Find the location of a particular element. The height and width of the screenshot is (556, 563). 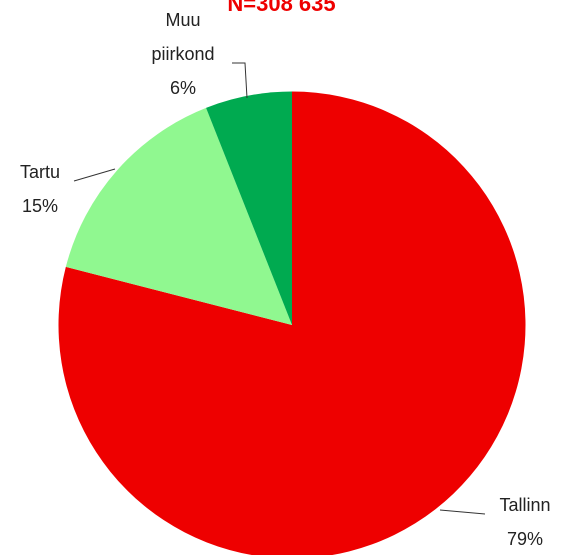

slice-label: Muu piirkond 6% is located at coordinates (183, 54).